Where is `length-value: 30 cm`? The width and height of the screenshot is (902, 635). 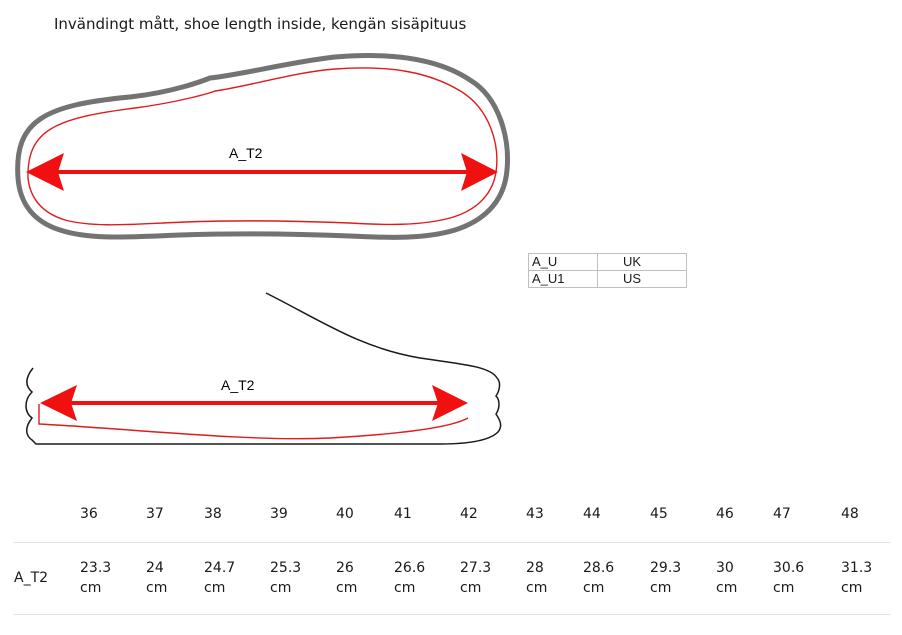 length-value: 30 cm is located at coordinates (727, 578).